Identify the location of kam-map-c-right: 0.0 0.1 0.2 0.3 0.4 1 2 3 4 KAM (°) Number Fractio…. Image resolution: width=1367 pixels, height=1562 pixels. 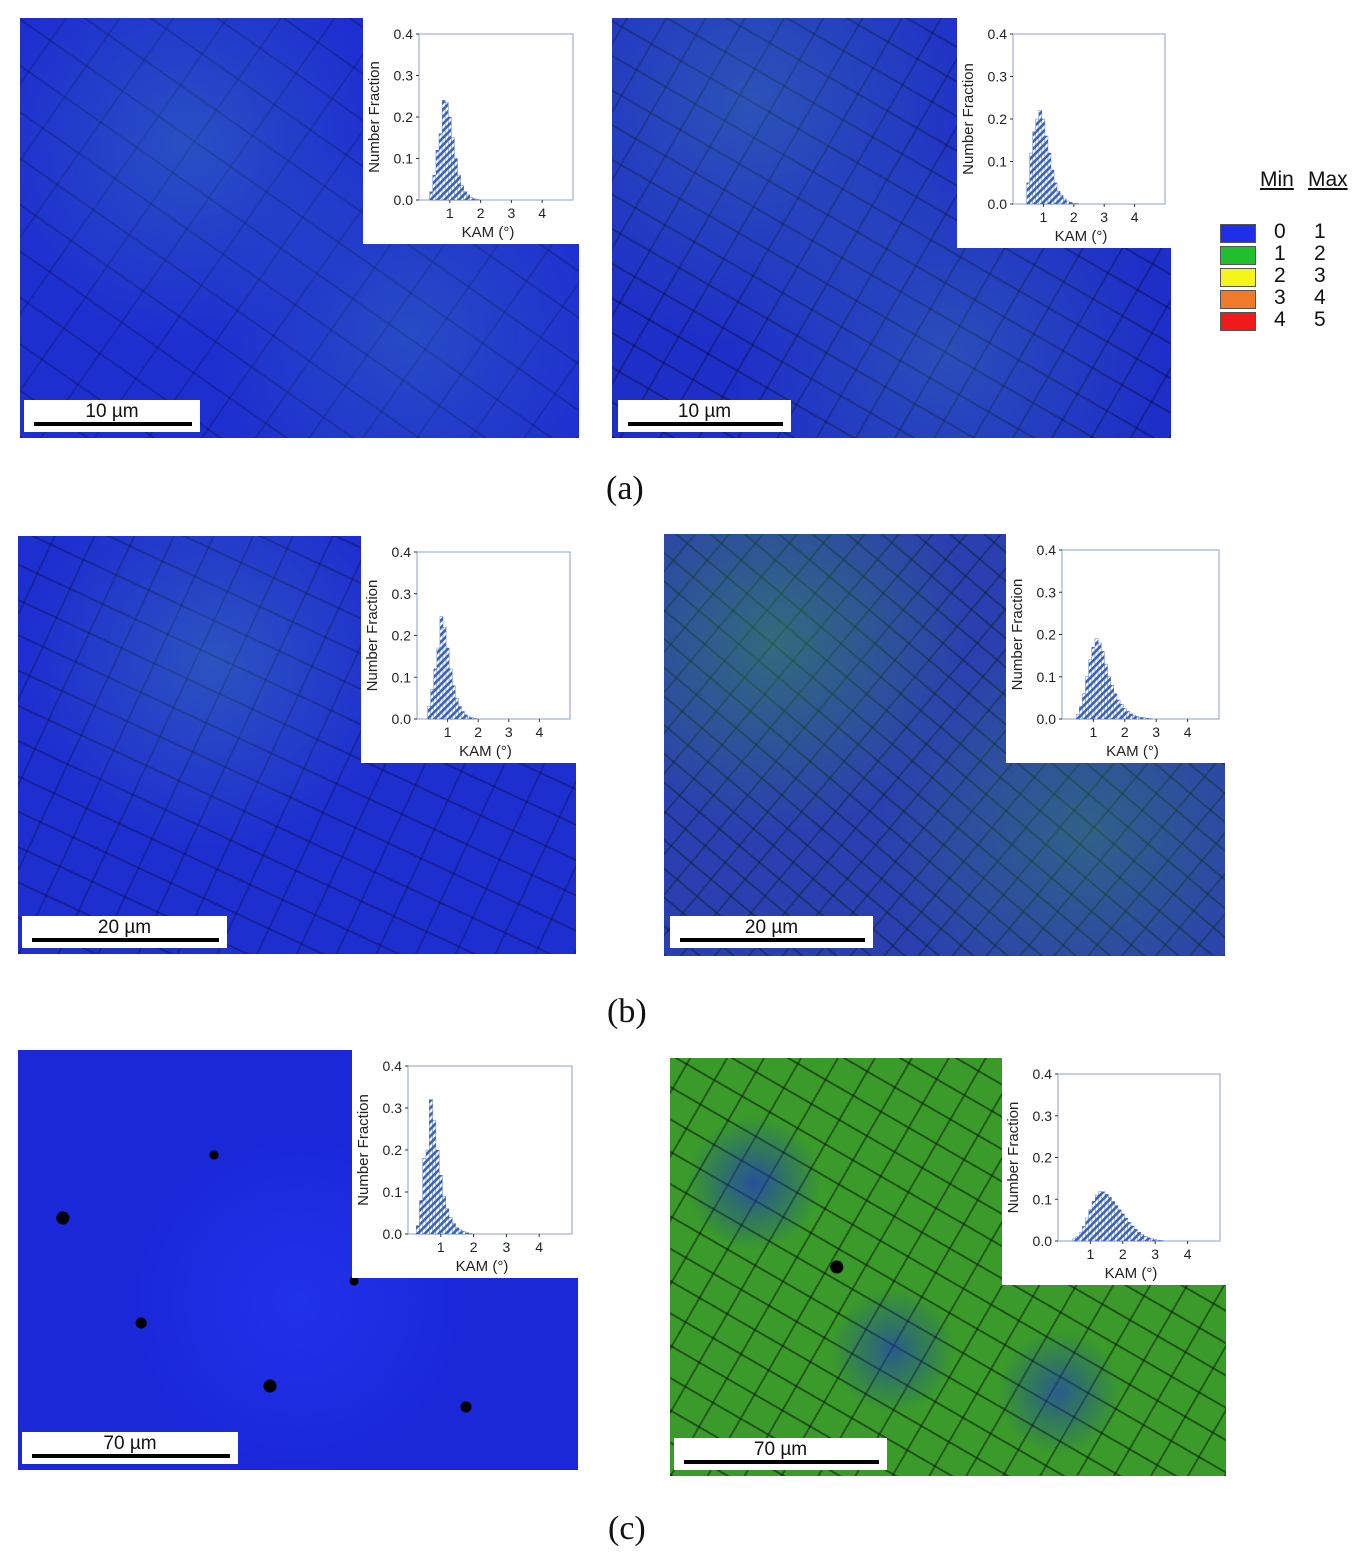
(948, 1267).